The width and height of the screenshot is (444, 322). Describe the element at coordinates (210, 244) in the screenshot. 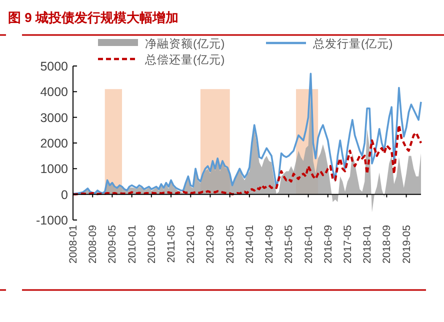

I see `x-tick-label: 2012-09` at that location.